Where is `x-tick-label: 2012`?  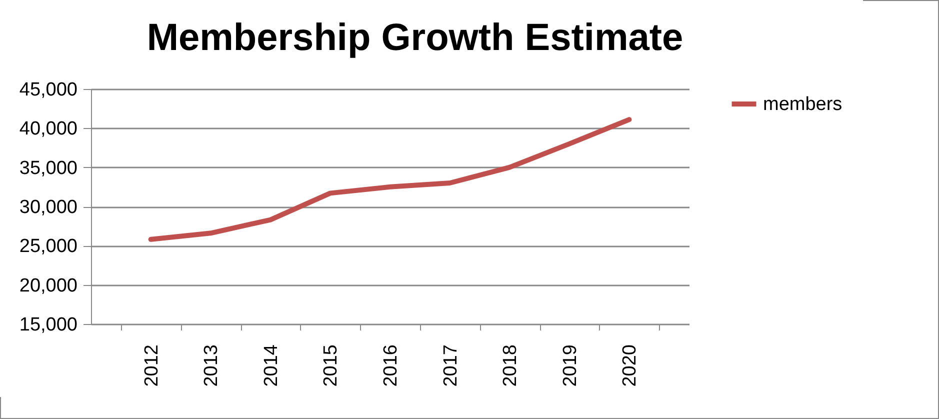 x-tick-label: 2012 is located at coordinates (151, 365).